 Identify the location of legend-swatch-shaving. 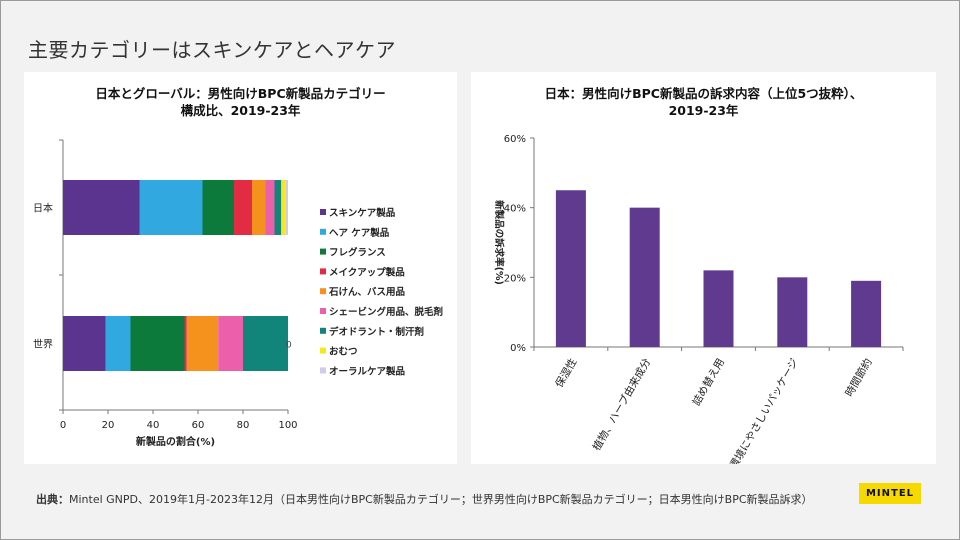
(323, 311).